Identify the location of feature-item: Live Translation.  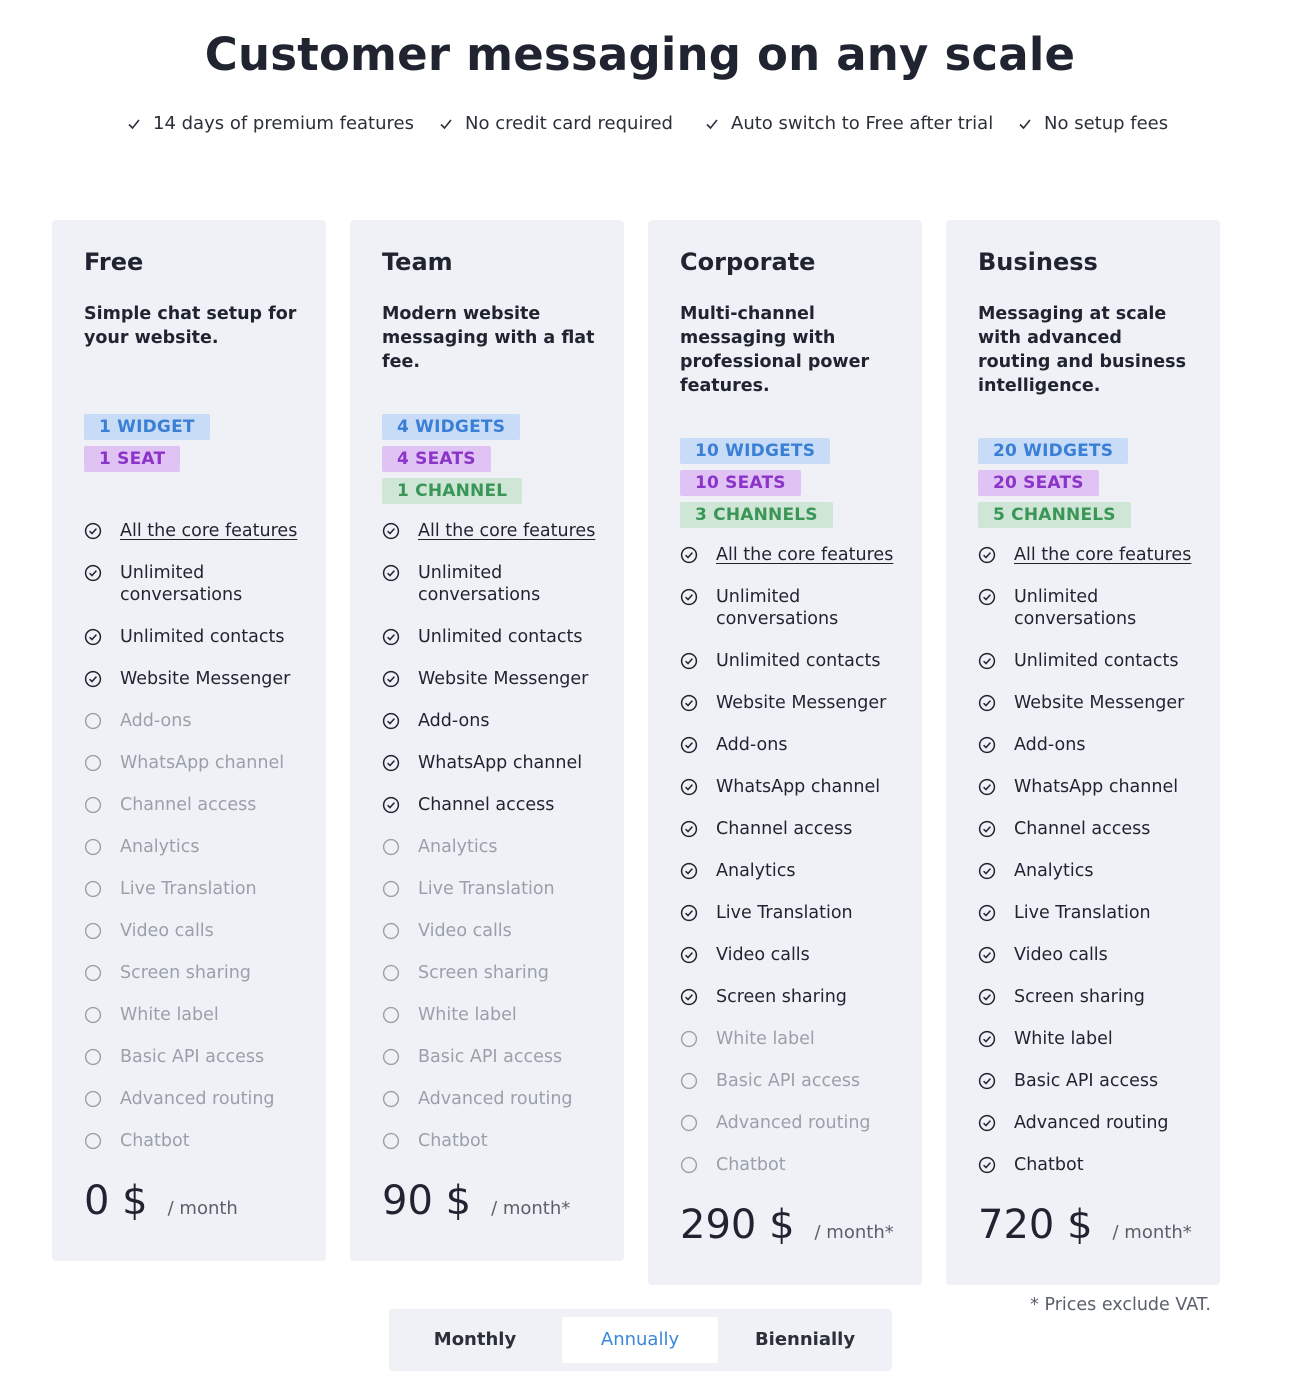
(790, 913).